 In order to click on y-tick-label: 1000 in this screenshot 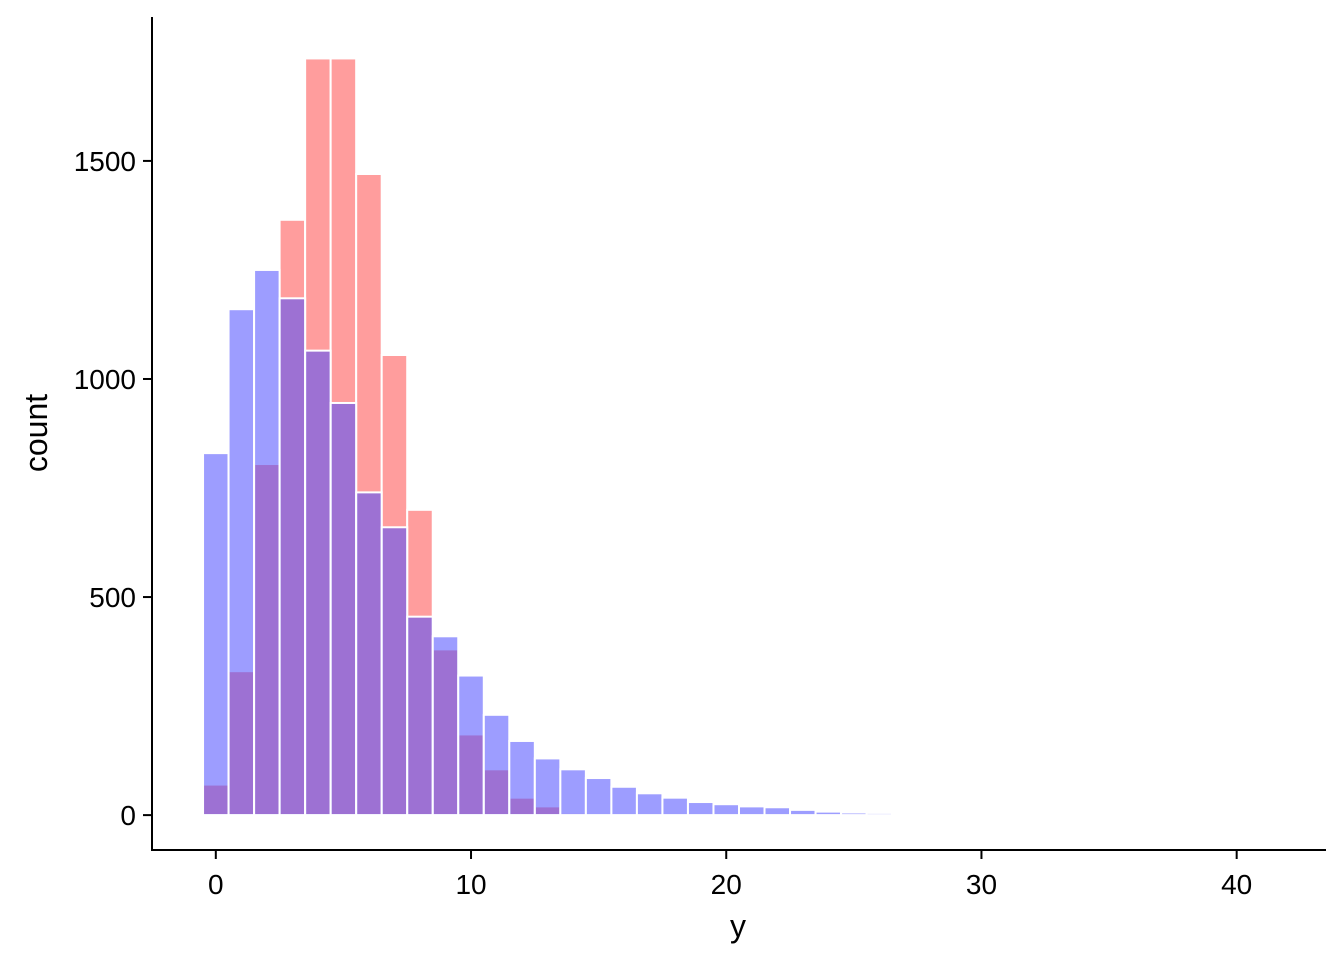, I will do `click(105, 379)`.